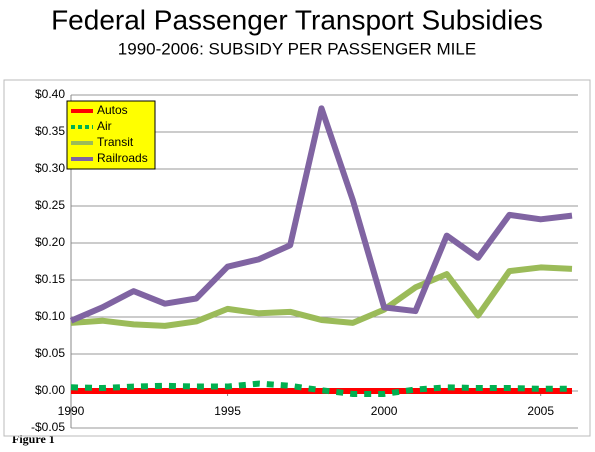 The height and width of the screenshot is (452, 595). I want to click on y-tick-label: $0.10, so click(50, 316).